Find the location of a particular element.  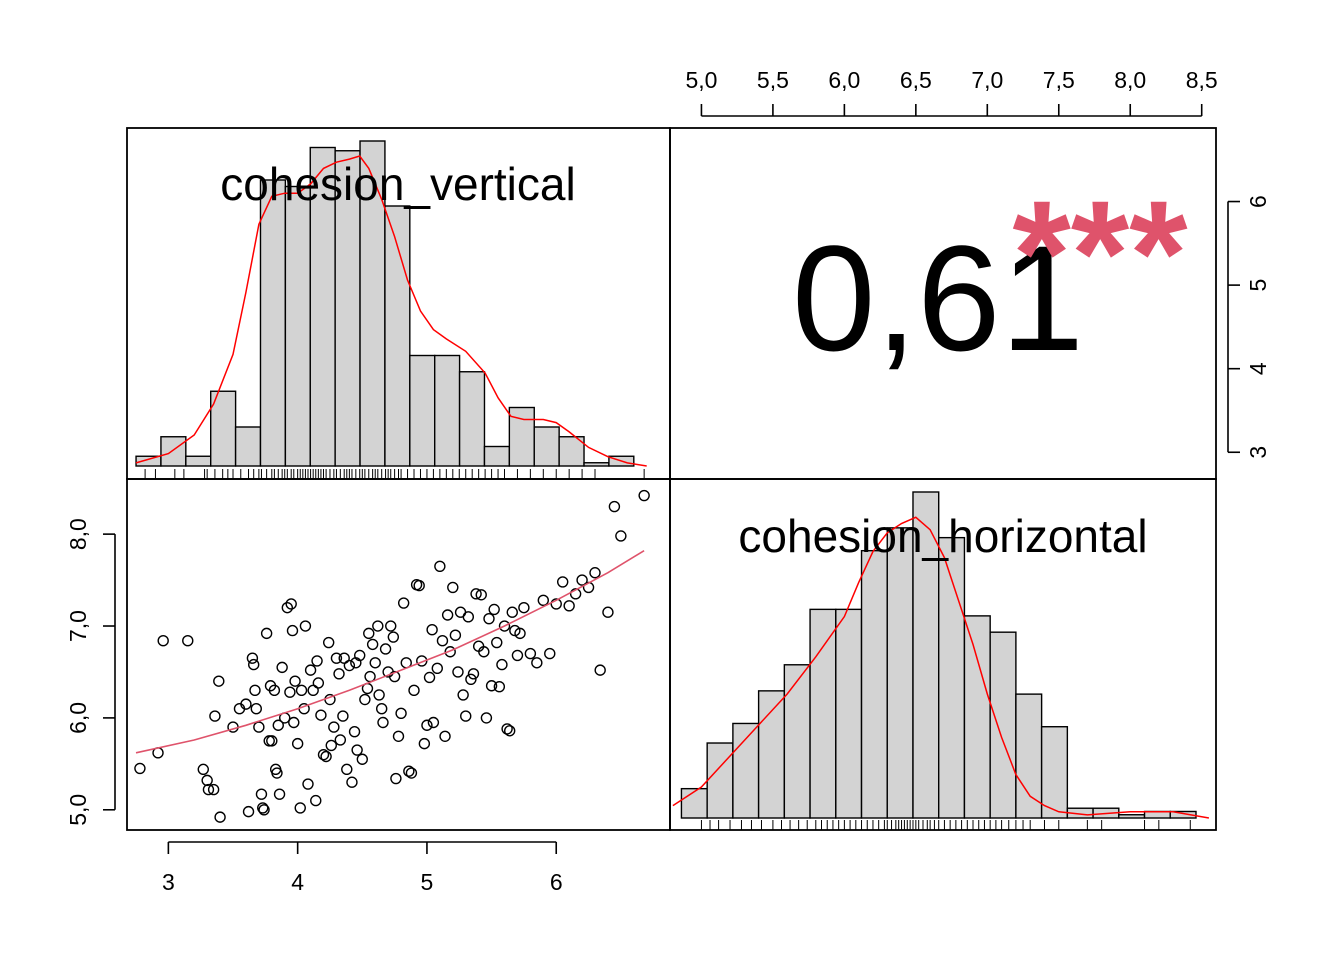

left-axis-tick-label: 6,0 is located at coordinates (78, 718).